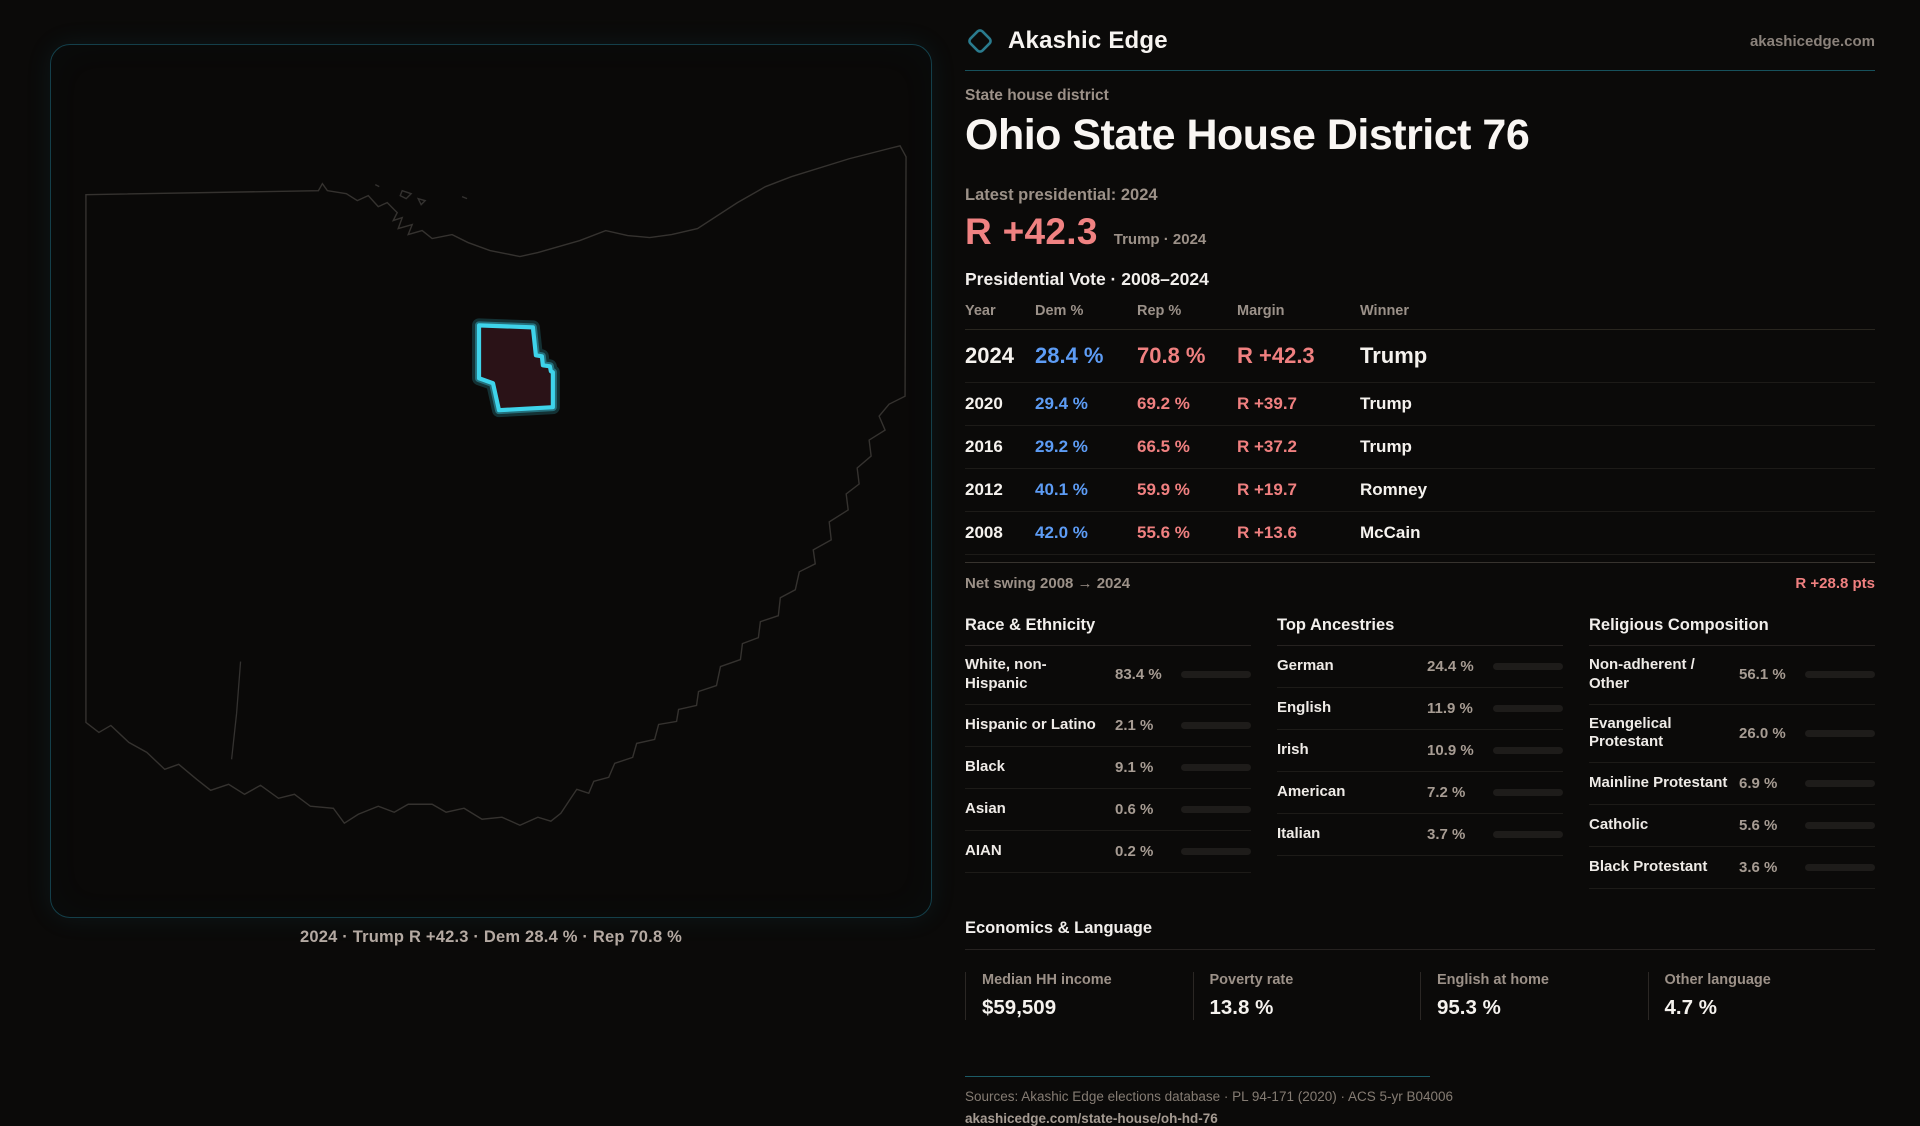 This screenshot has height=1126, width=1920. I want to click on demo-label: Catholic, so click(1619, 825).